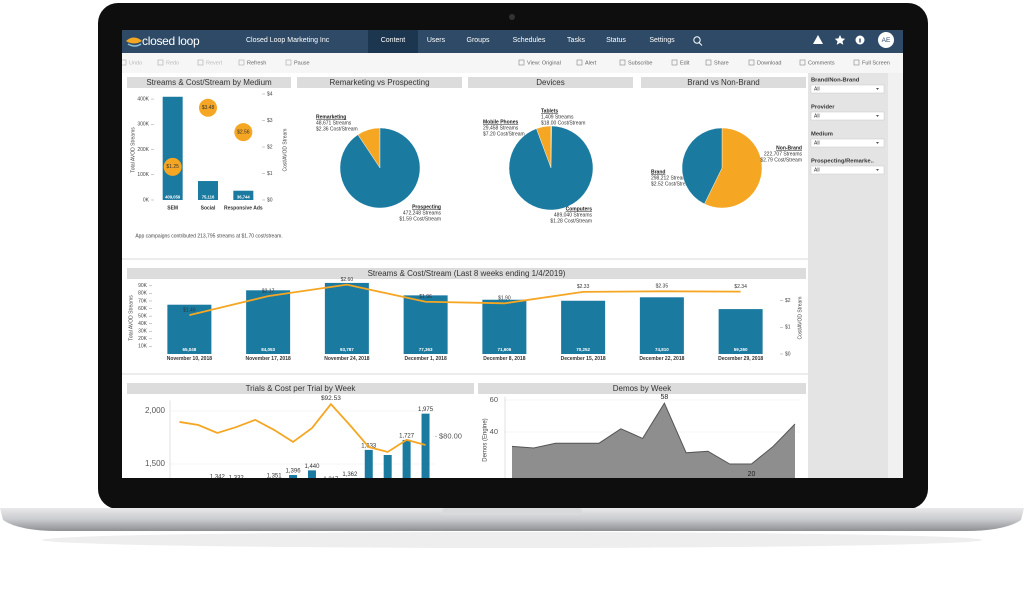  What do you see at coordinates (243, 197) in the screenshot?
I see `bar-value-label: 36,744` at bounding box center [243, 197].